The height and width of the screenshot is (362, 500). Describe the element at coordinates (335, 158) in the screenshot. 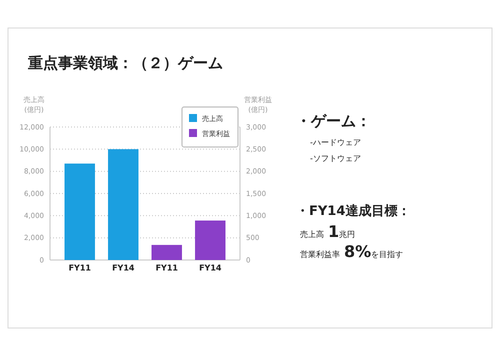

I see `text: -ソフトウェア` at that location.